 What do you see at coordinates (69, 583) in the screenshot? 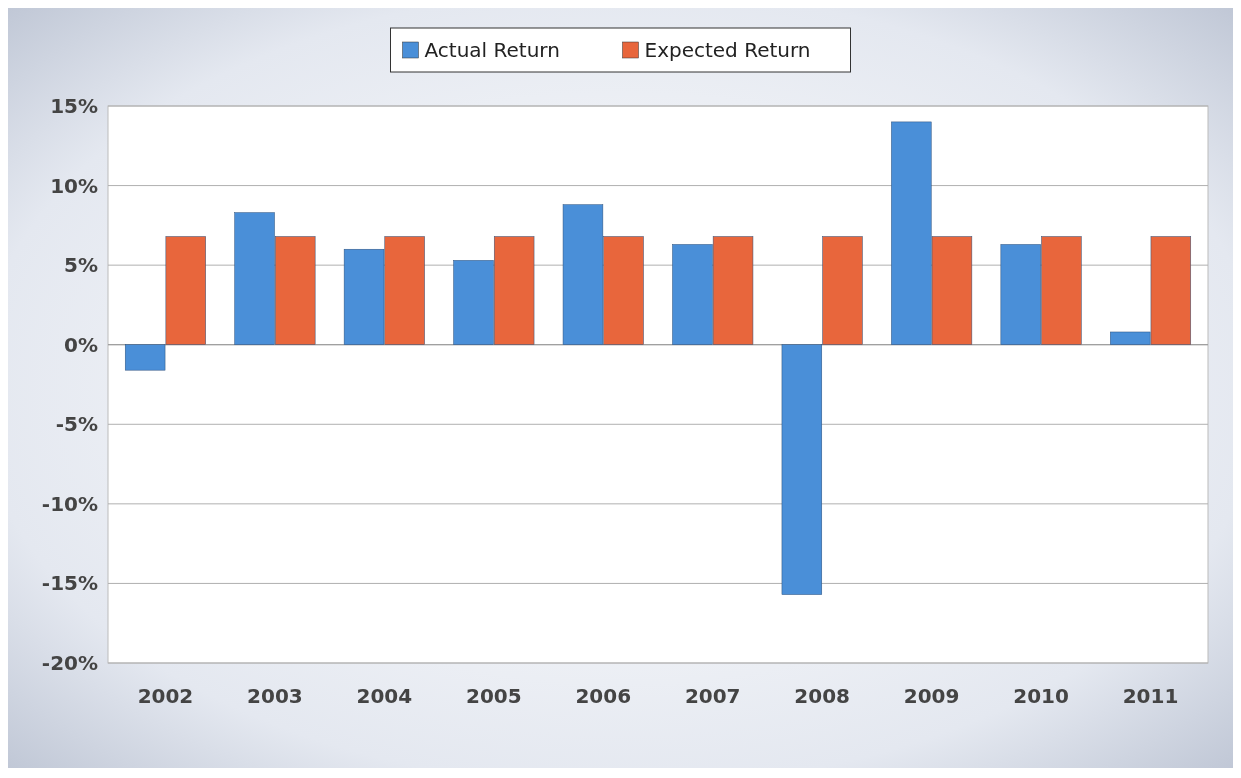
I see `y-tick-label: -15%` at bounding box center [69, 583].